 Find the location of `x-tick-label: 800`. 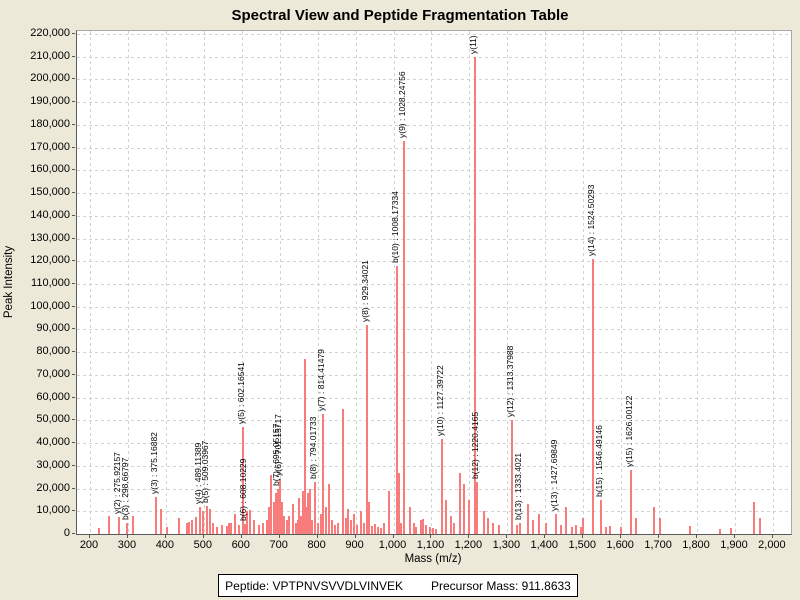

x-tick-label: 800 is located at coordinates (316, 545).